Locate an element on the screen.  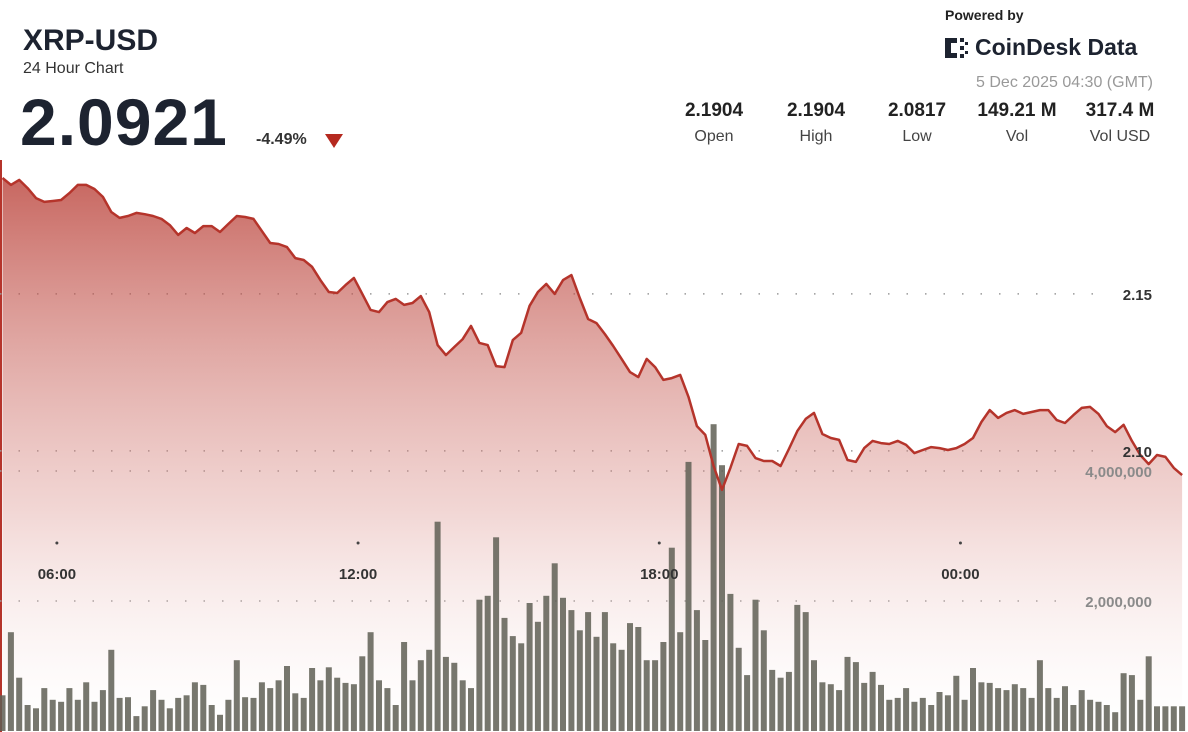
stat: 317.4 M Vol USD is located at coordinates (1120, 123).